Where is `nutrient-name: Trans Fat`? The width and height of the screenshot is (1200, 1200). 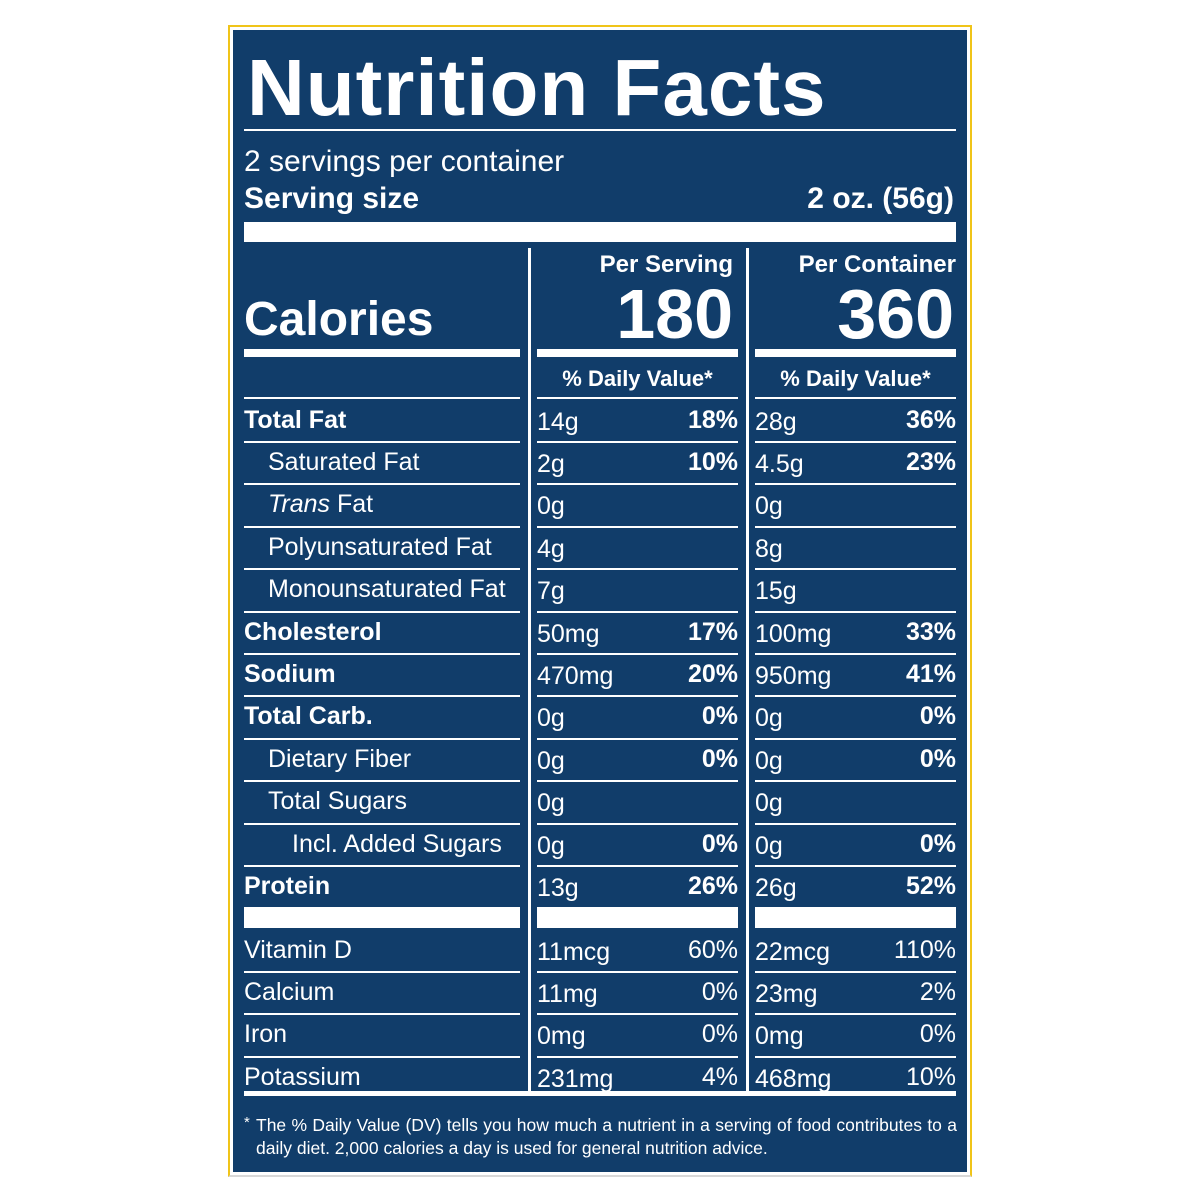
nutrient-name: Trans Fat is located at coordinates (320, 504).